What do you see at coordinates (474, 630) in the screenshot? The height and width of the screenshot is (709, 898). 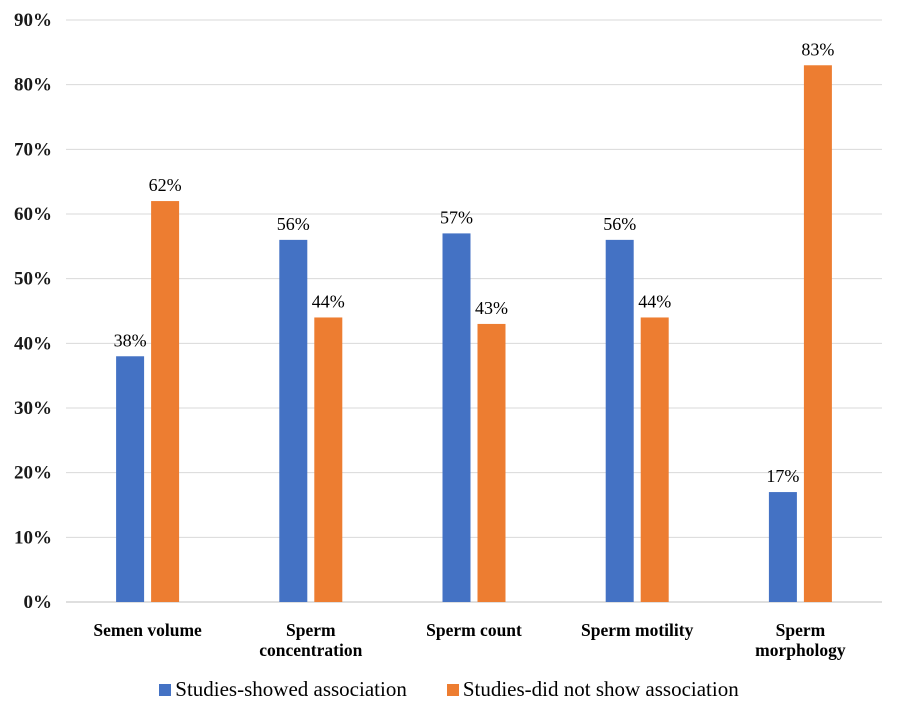 I see `x-category-label: Sperm count` at bounding box center [474, 630].